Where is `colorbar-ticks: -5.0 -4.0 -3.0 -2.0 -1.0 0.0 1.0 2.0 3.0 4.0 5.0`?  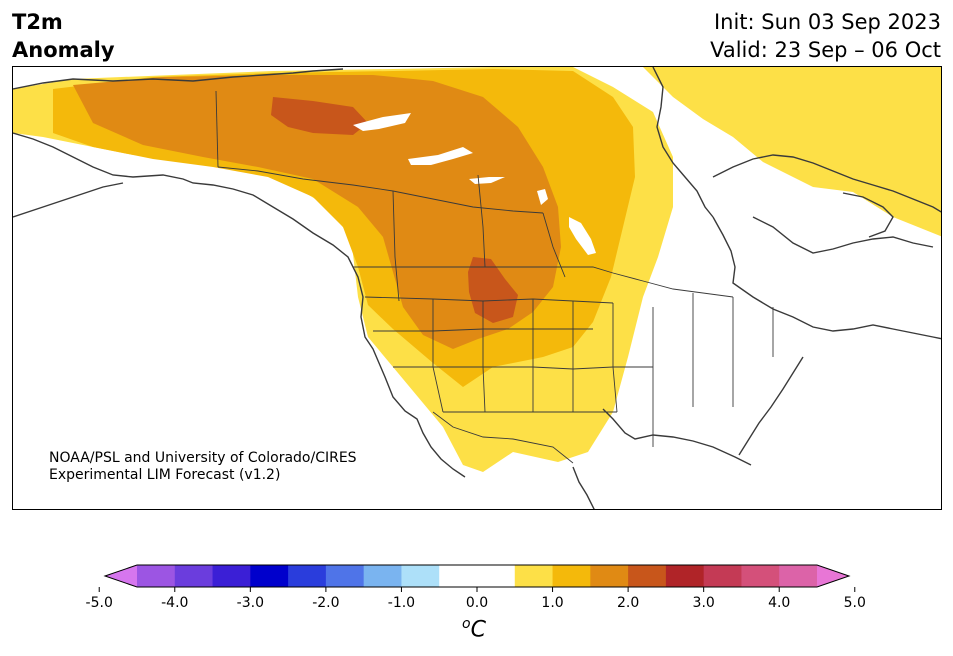 colorbar-ticks: -5.0 -4.0 -3.0 -2.0 -1.0 0.0 1.0 2.0 3.0 4.0 5.0 is located at coordinates (476, 599).